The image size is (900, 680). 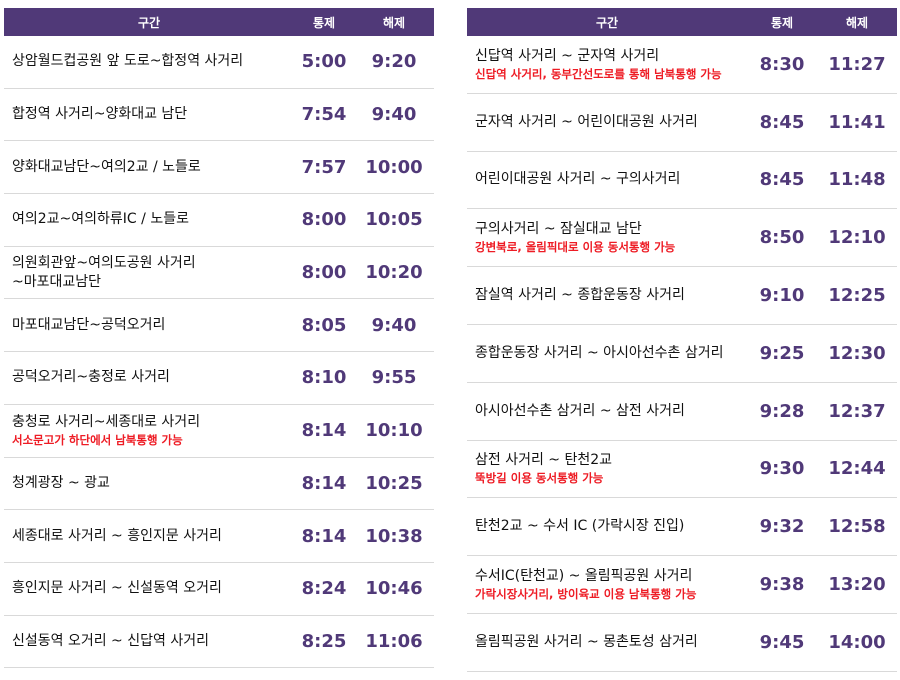 I want to click on control-time: 9:25, so click(x=782, y=353).